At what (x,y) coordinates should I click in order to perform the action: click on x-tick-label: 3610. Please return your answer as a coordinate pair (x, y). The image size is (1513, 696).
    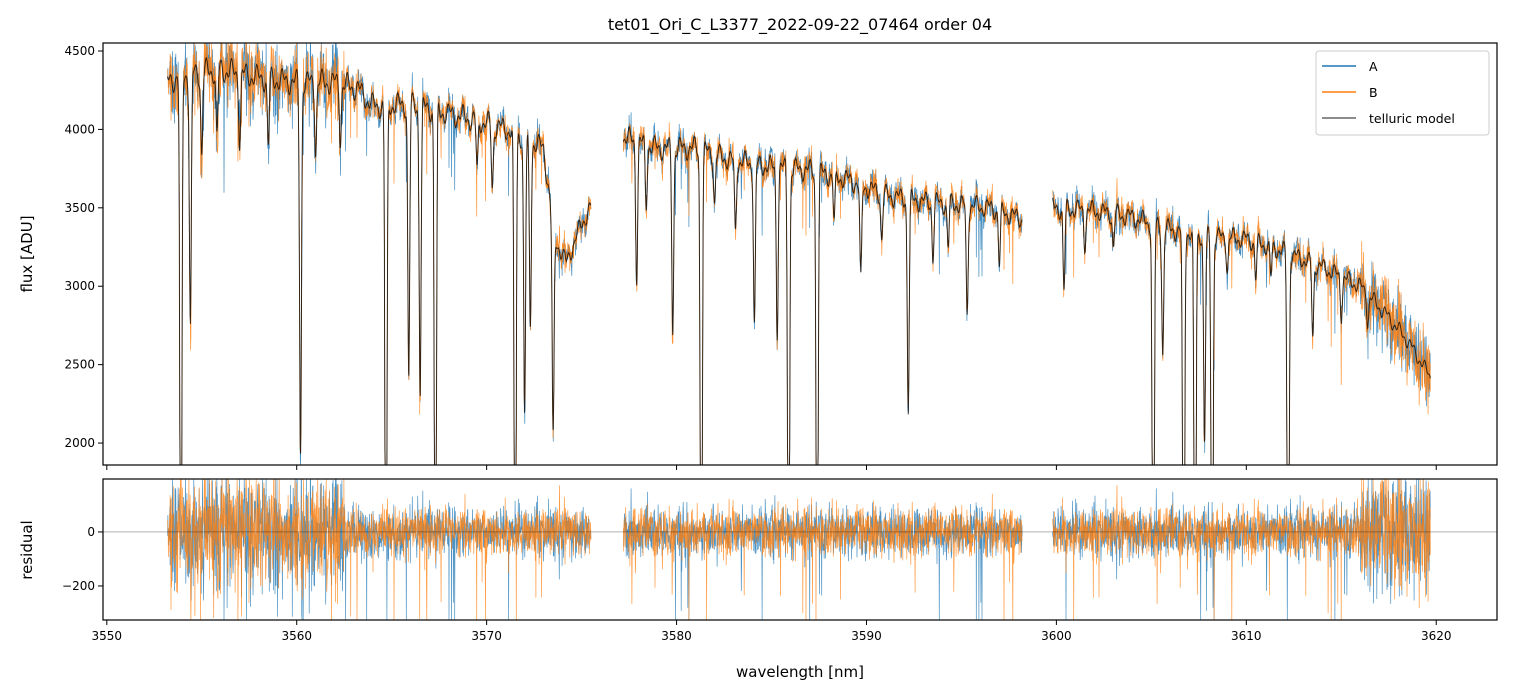
    Looking at the image, I should click on (1246, 636).